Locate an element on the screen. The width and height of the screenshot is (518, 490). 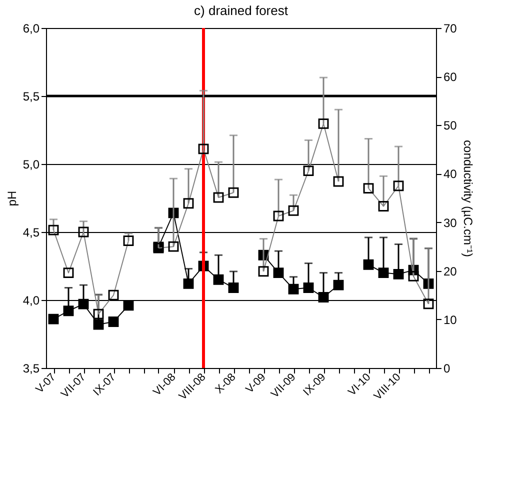
y-tick-label: 5,0 is located at coordinates (31, 165).